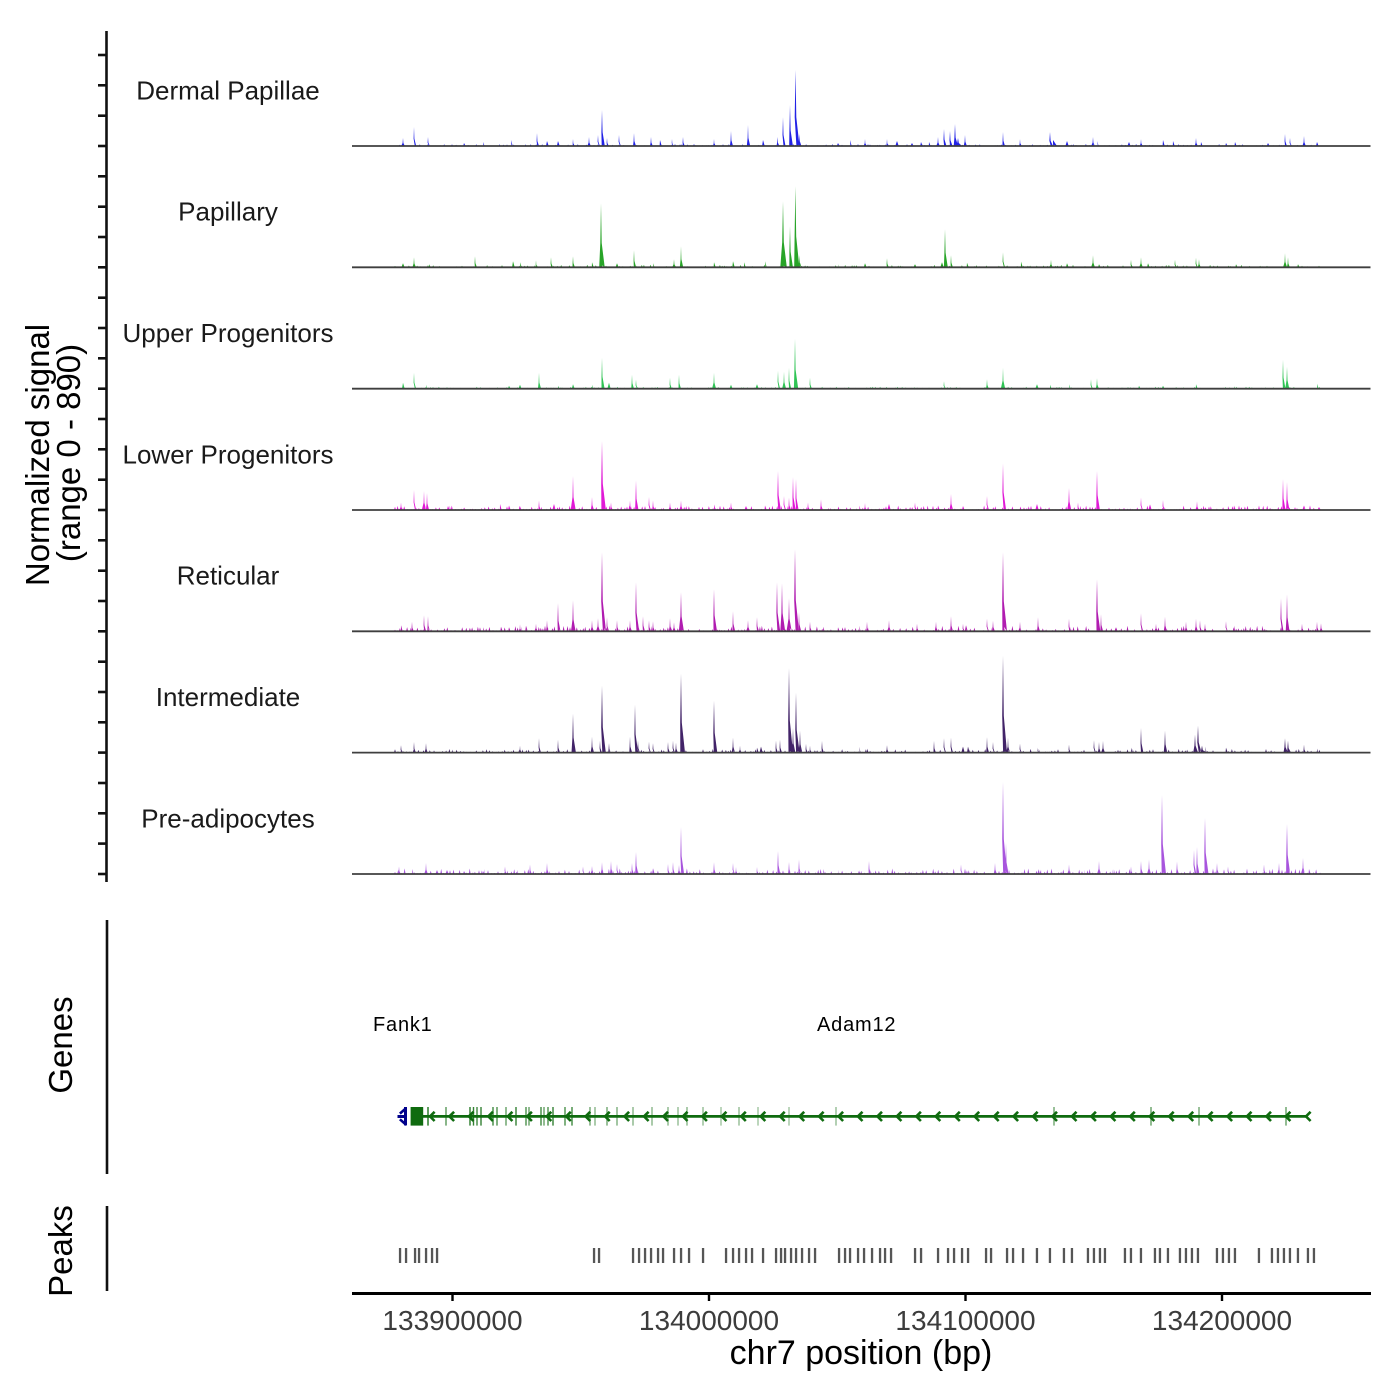  Describe the element at coordinates (452, 1320) in the screenshot. I see `svg-text: 133900000` at that location.